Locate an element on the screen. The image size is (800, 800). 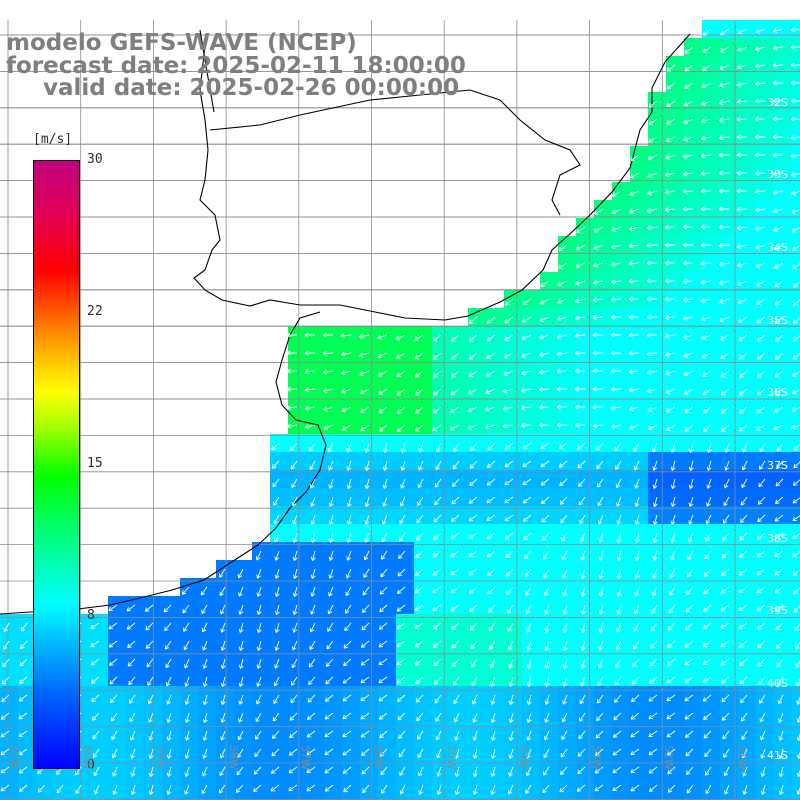
estuary-line is located at coordinates (305, 323).